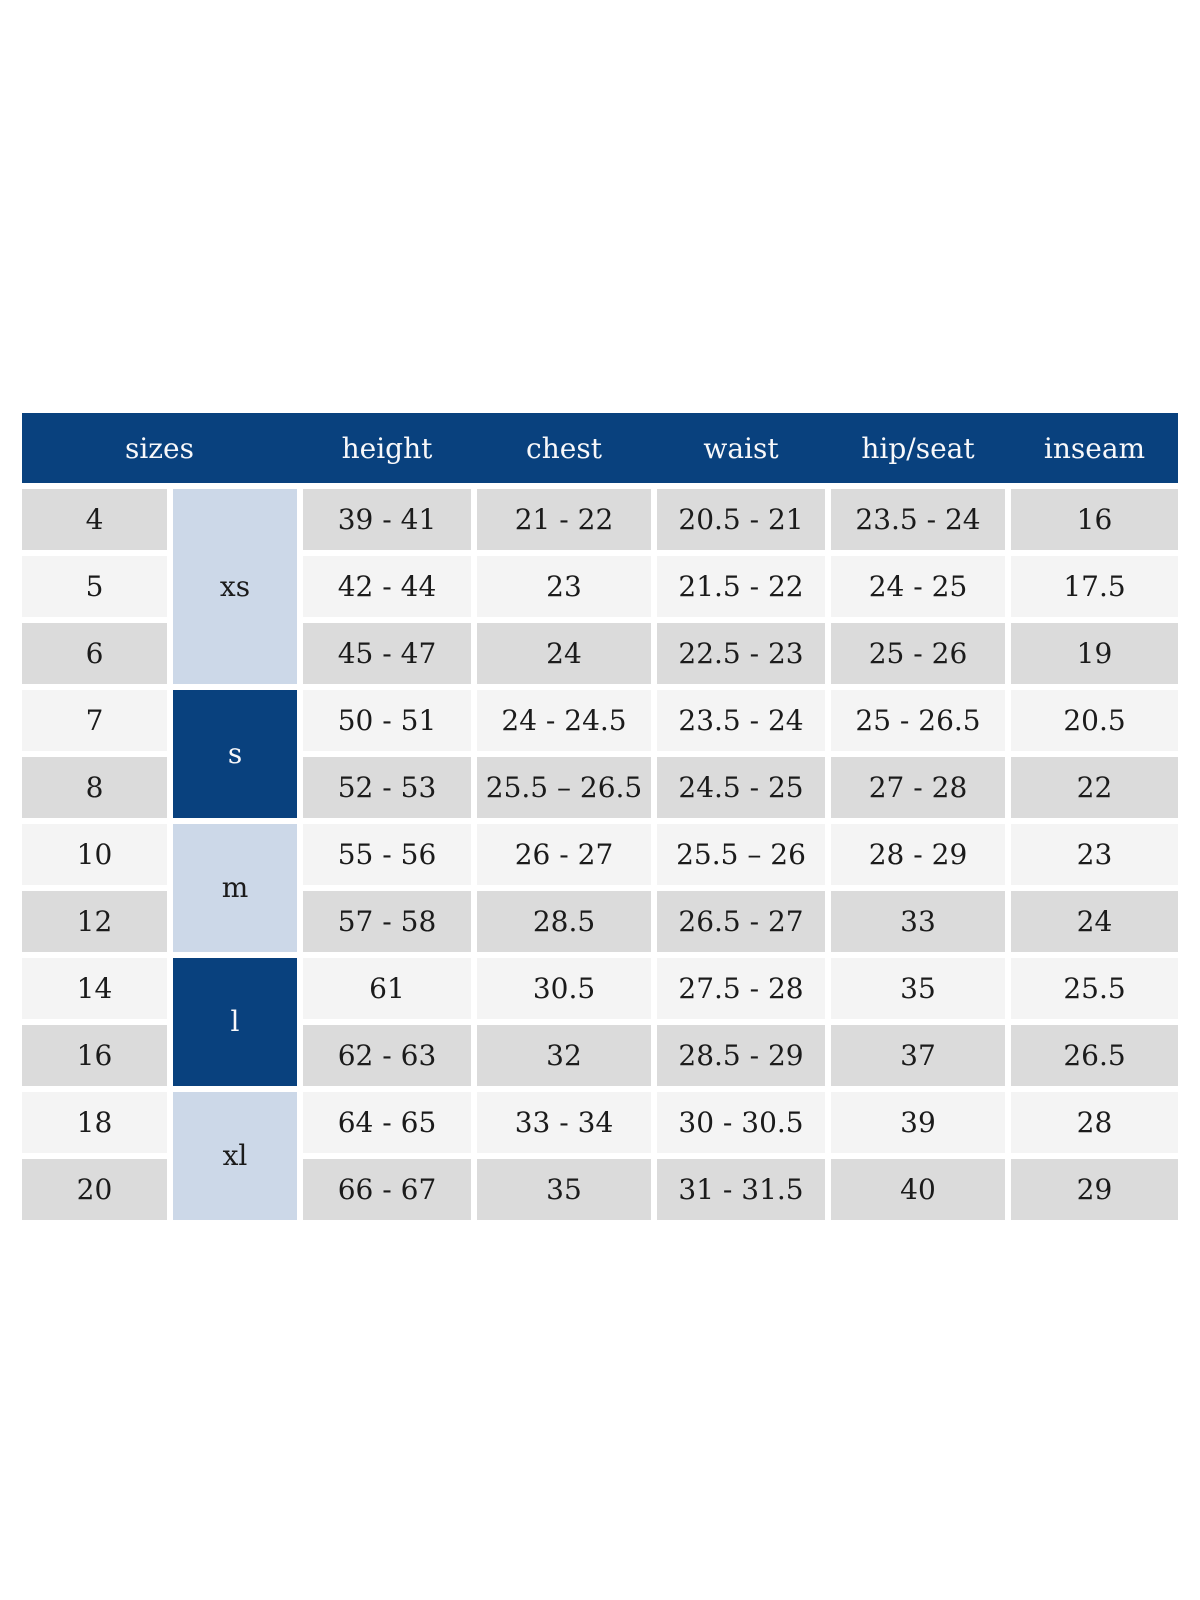  What do you see at coordinates (741, 586) in the screenshot?
I see `waist-cell: 21.5 - 22` at bounding box center [741, 586].